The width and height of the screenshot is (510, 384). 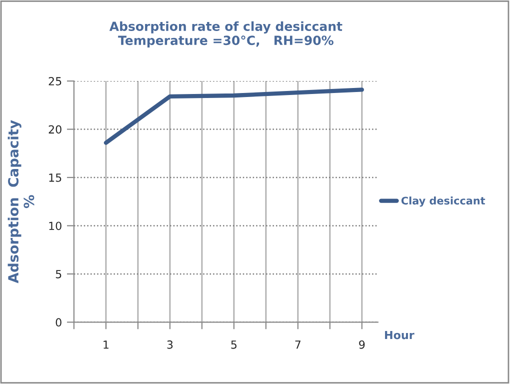 What do you see at coordinates (170, 344) in the screenshot?
I see `x-tick-label: 3` at bounding box center [170, 344].